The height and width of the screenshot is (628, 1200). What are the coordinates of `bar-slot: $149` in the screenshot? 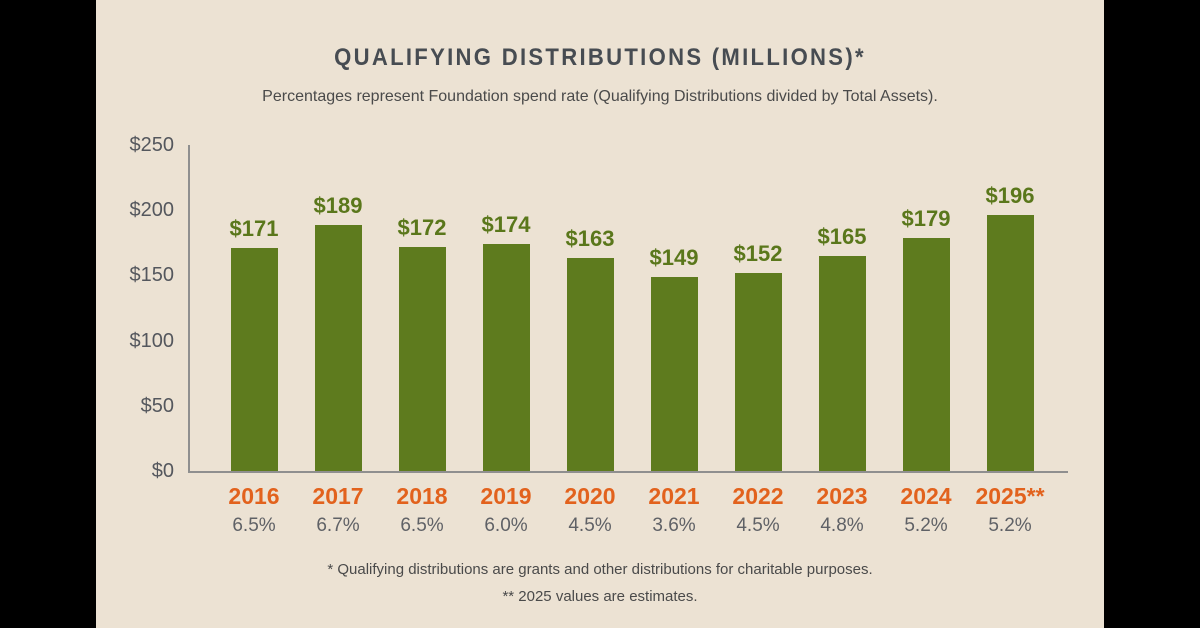 It's located at (674, 308).